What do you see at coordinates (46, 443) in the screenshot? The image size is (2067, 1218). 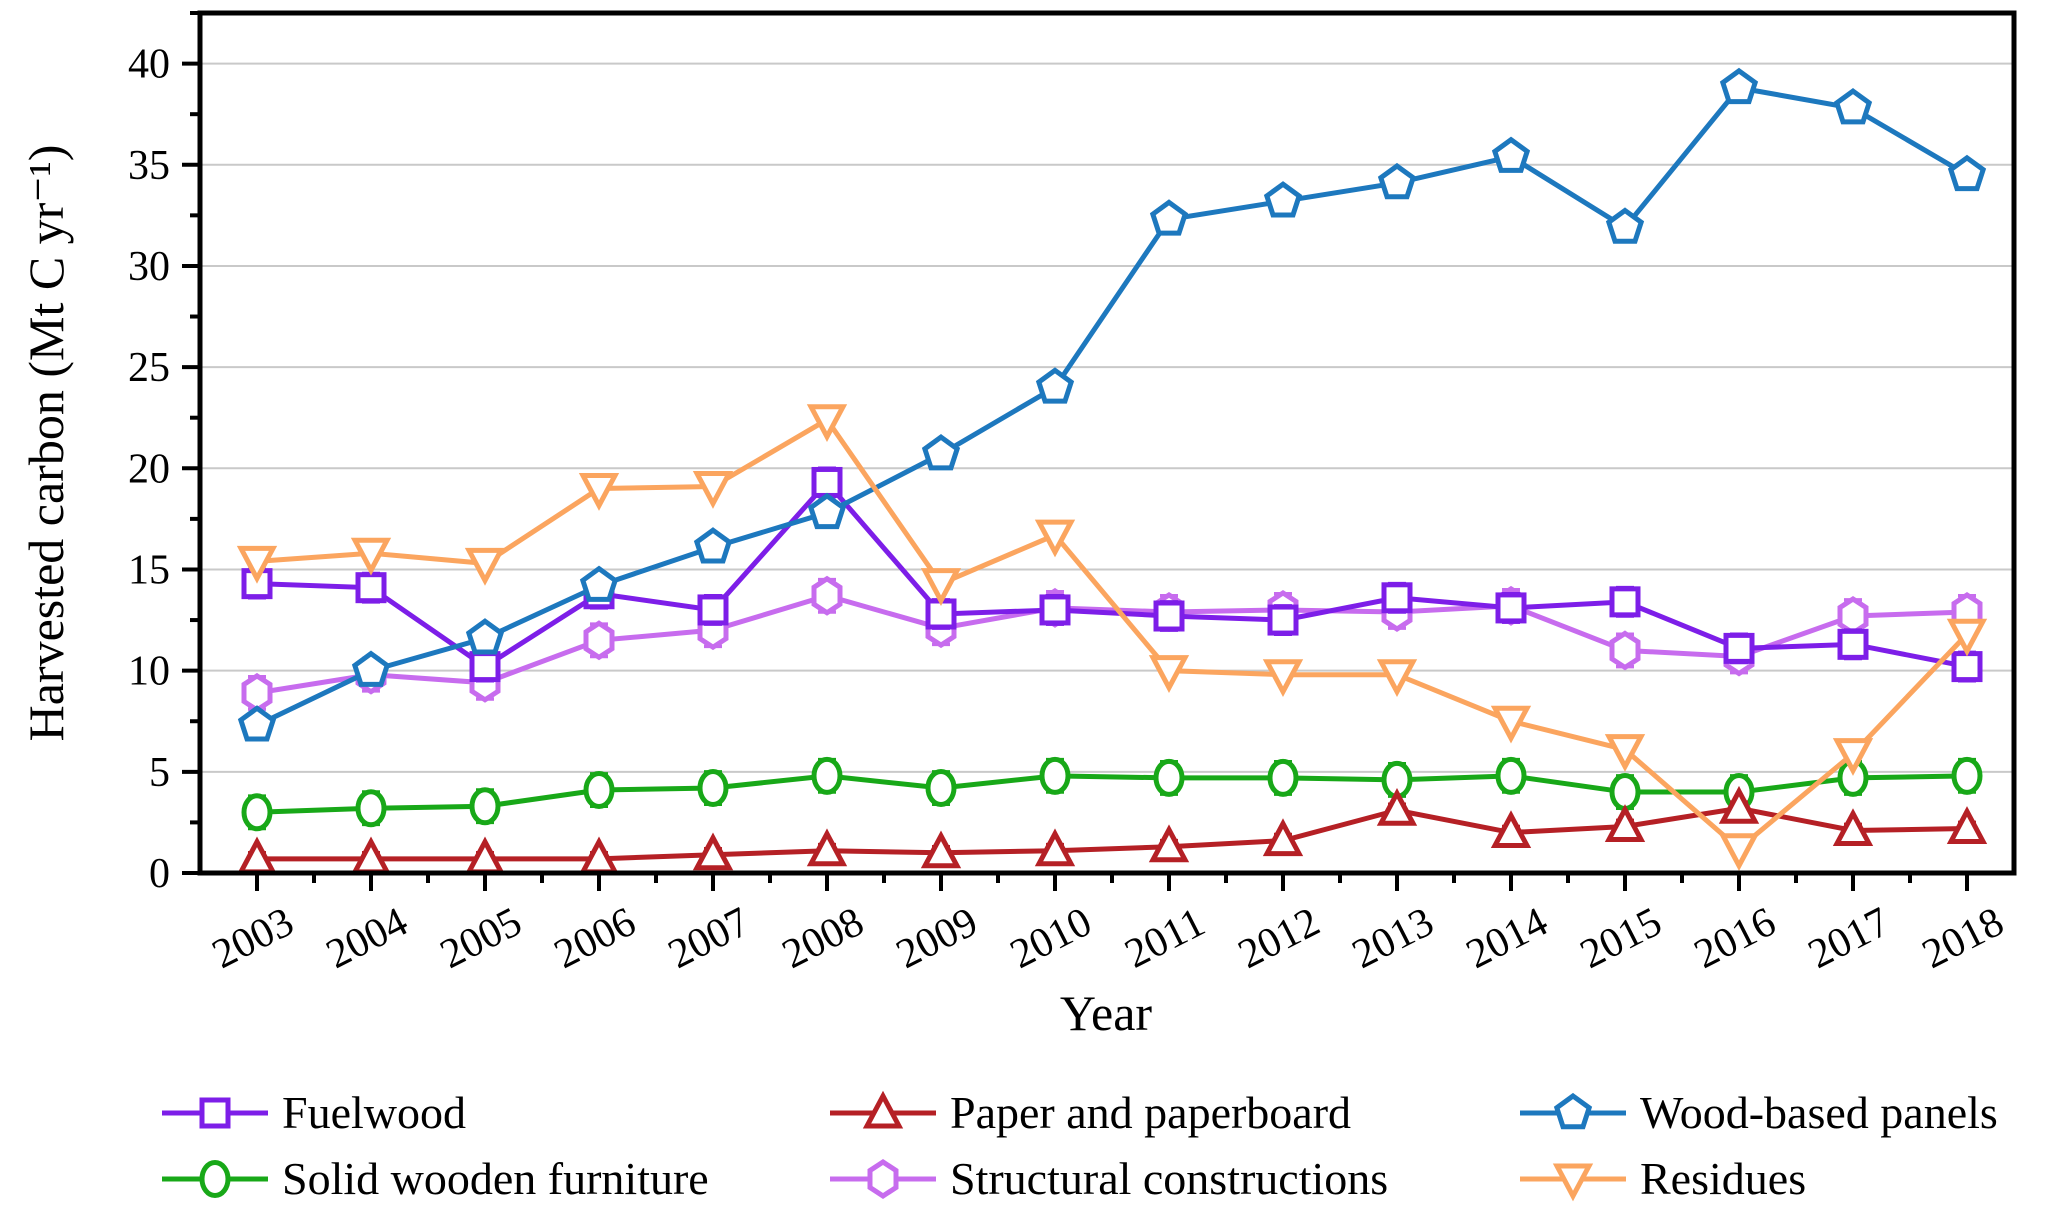 I see `y-axis-title: Harvested carbon (Mt C yr⁻¹)` at bounding box center [46, 443].